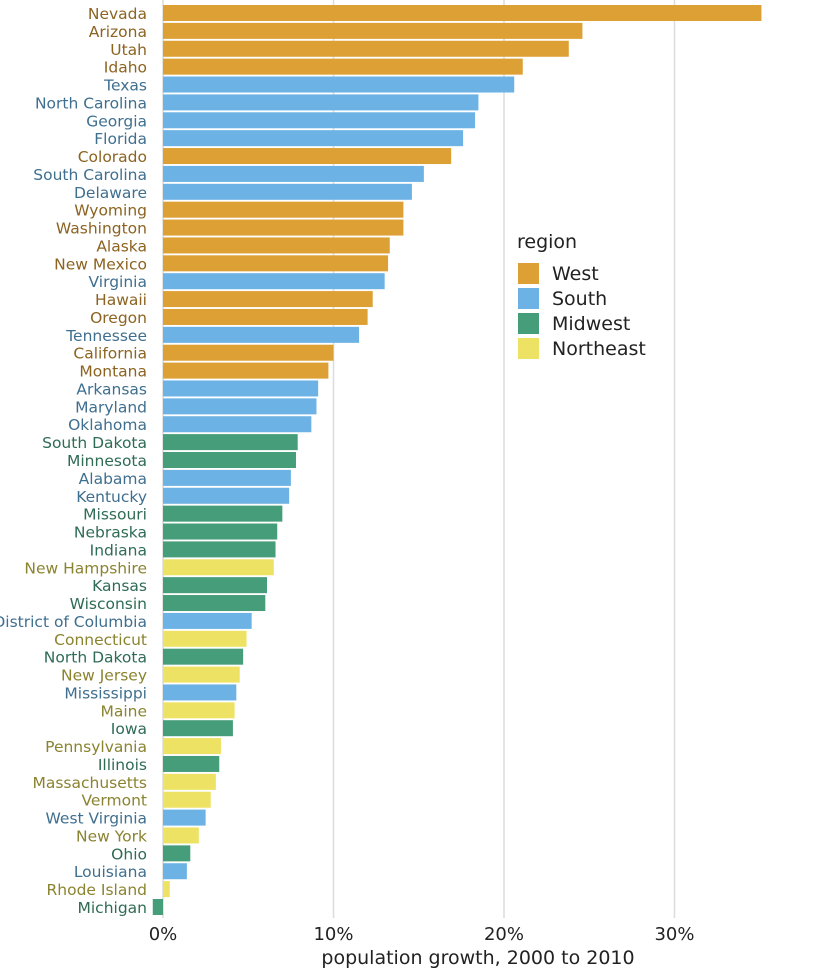 The height and width of the screenshot is (974, 816). What do you see at coordinates (110, 211) in the screenshot?
I see `state-label: Wyoming` at bounding box center [110, 211].